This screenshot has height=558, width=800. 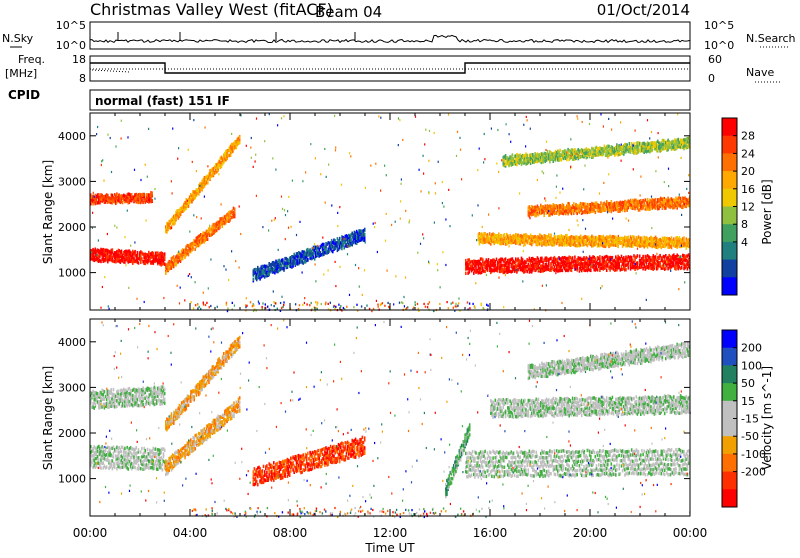 I want to click on freq-left-tick-top: 18, so click(x=79, y=59).